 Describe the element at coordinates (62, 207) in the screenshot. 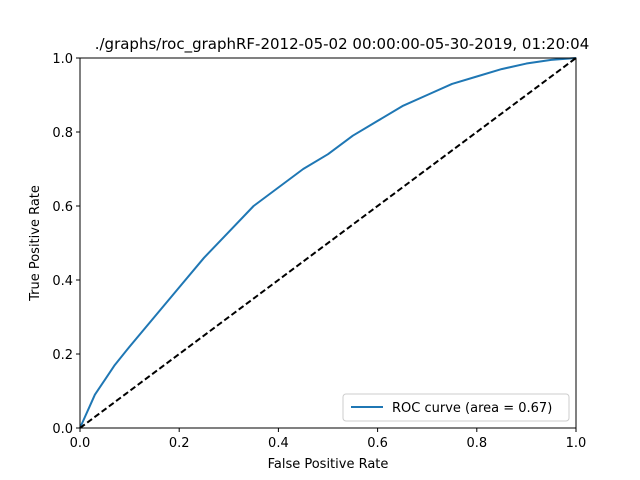

I see `y-tick-label: 0.6` at that location.